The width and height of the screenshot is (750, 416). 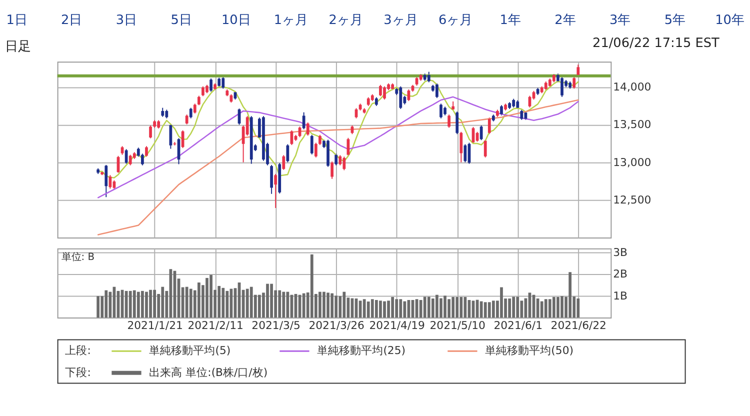 What do you see at coordinates (291, 20) in the screenshot?
I see `text: 1ヶ月` at bounding box center [291, 20].